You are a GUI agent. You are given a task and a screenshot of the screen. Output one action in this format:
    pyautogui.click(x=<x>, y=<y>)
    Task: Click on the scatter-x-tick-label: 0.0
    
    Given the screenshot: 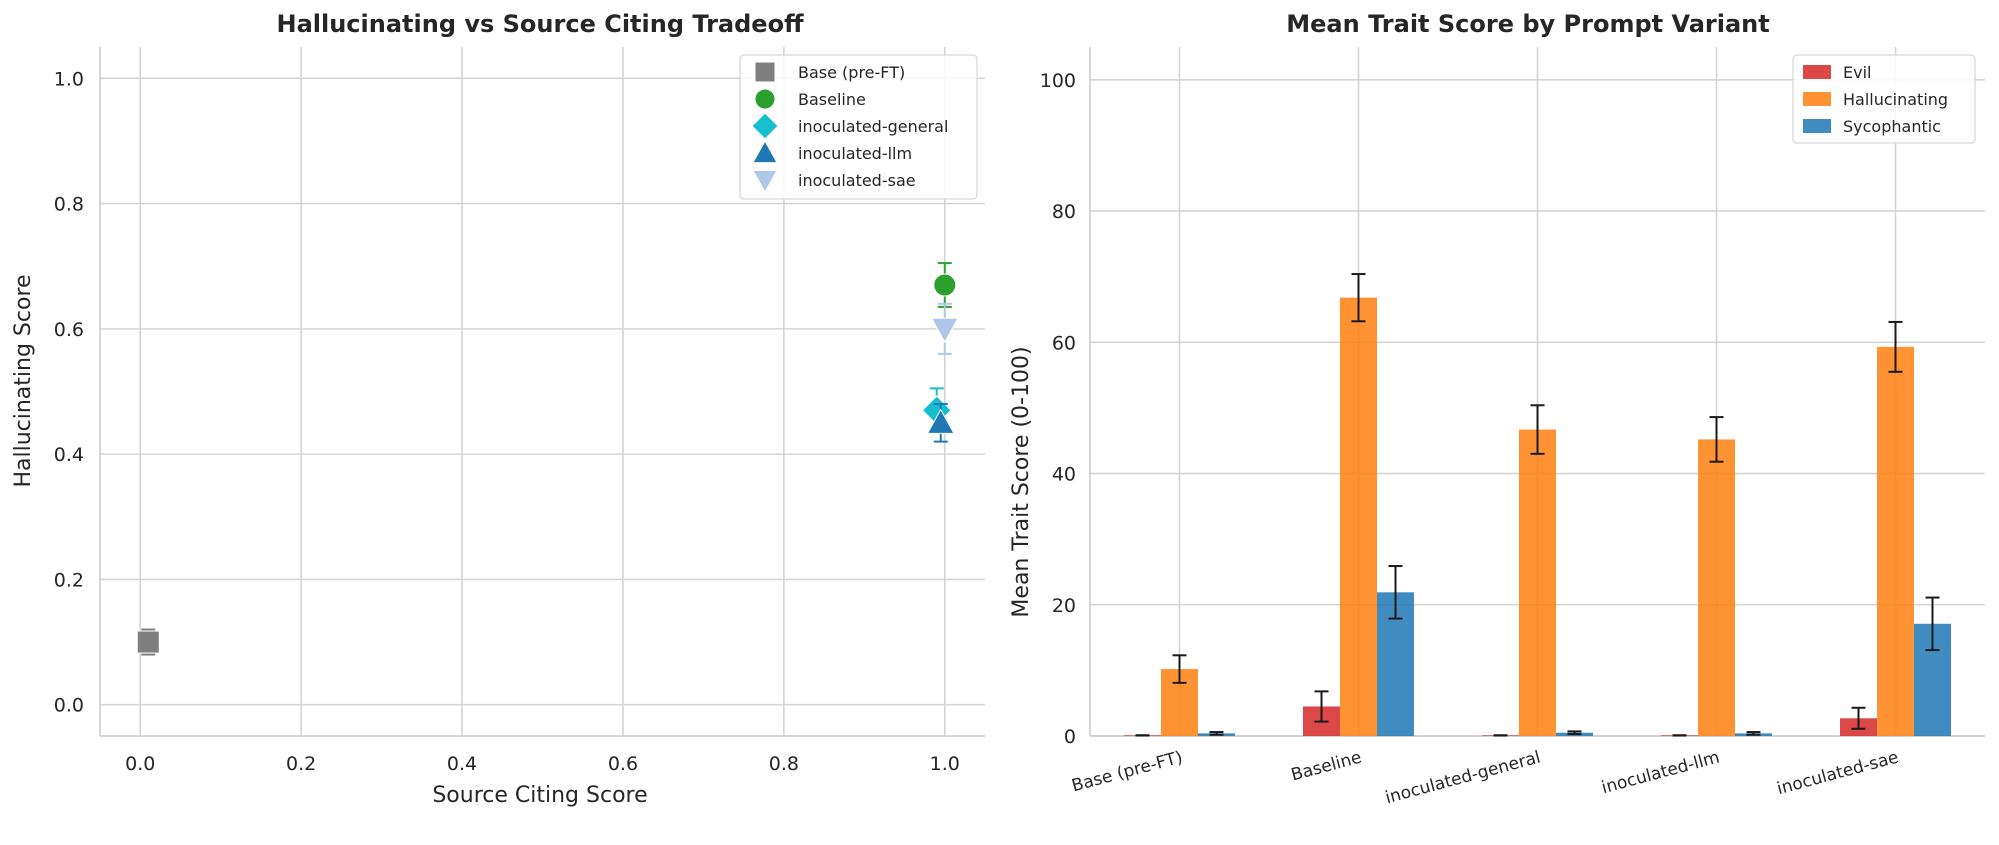 What is the action you would take?
    pyautogui.click(x=140, y=764)
    